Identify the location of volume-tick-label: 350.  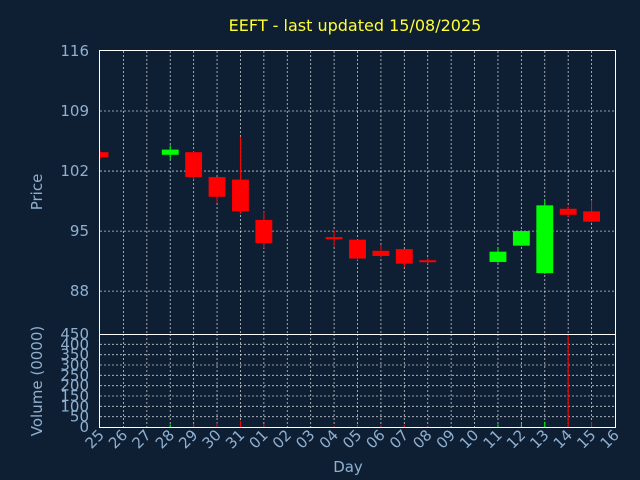
(74, 355).